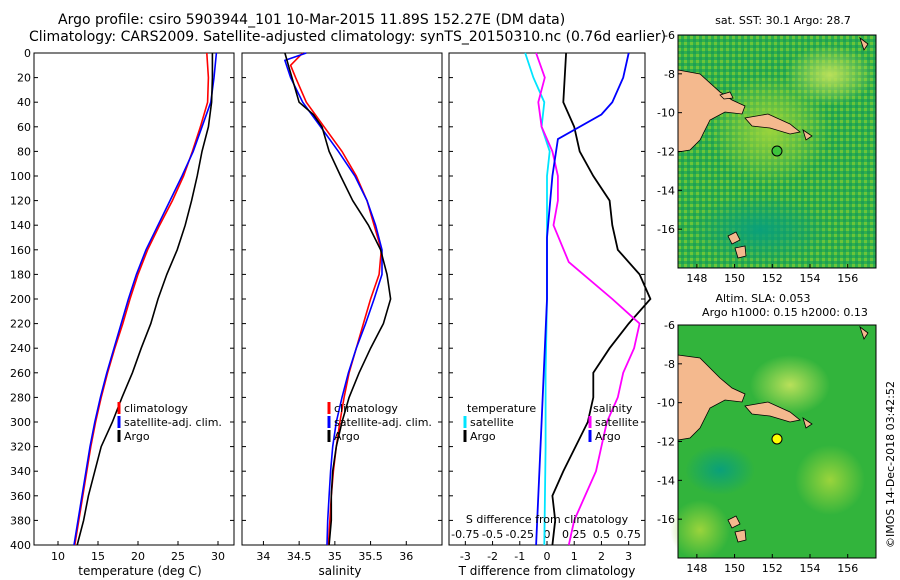 The width and height of the screenshot is (900, 580). What do you see at coordinates (492, 534) in the screenshot?
I see `s-tick-label: -0.5` at bounding box center [492, 534].